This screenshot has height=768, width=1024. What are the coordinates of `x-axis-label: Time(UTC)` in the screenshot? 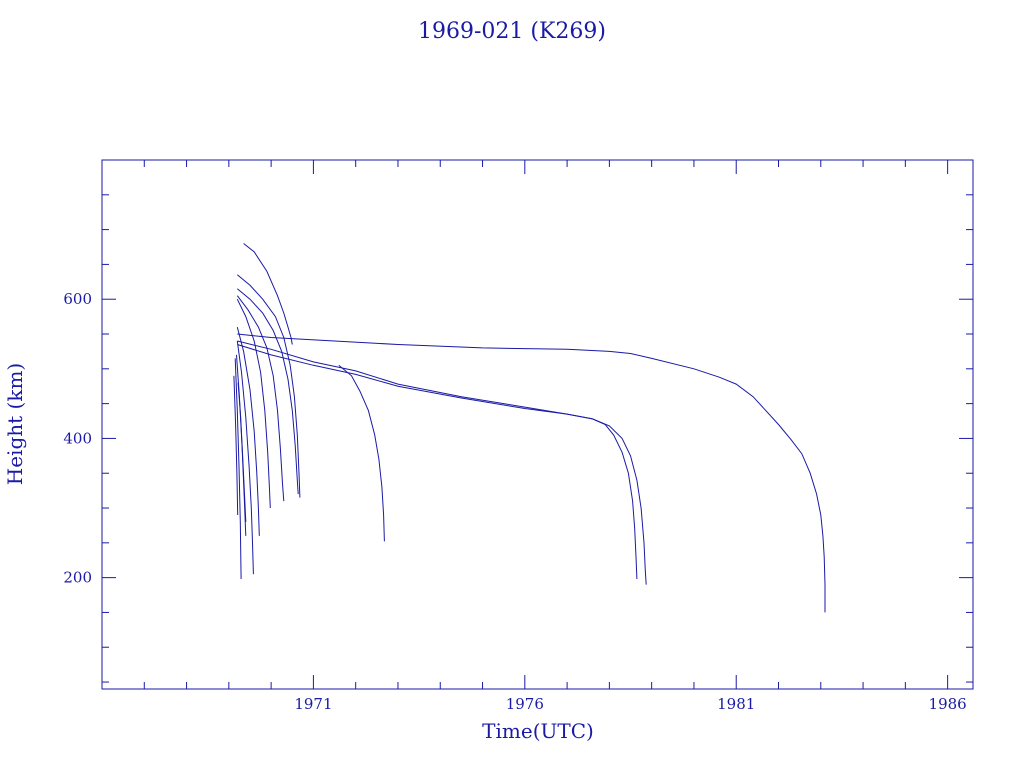 It's located at (538, 731).